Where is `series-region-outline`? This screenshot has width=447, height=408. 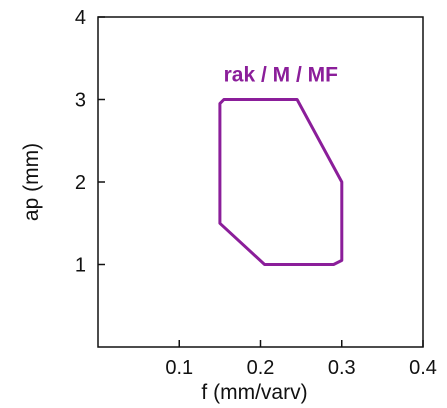
series-region-outline is located at coordinates (281, 182).